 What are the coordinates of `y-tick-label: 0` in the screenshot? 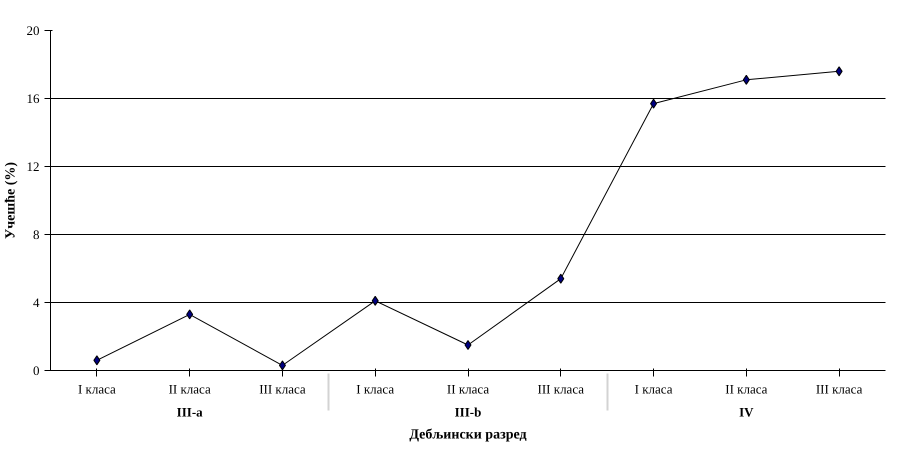 It's located at (36, 370).